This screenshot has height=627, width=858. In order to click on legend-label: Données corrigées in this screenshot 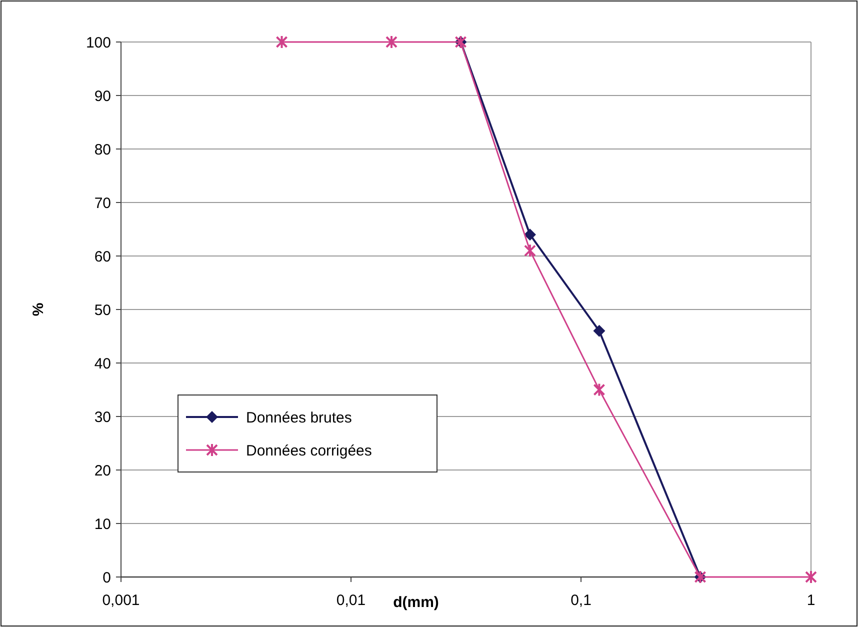, I will do `click(309, 451)`.